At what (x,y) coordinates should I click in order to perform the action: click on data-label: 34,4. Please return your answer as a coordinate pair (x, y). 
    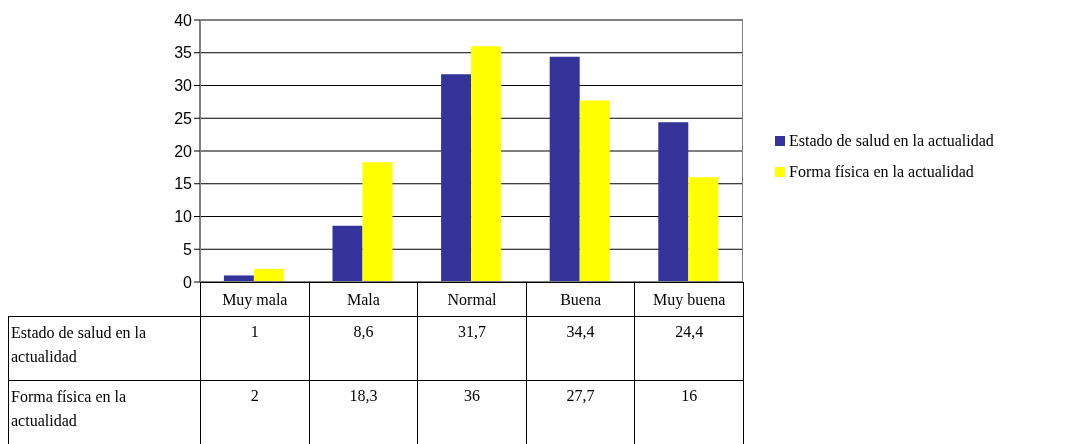
    Looking at the image, I should click on (580, 348).